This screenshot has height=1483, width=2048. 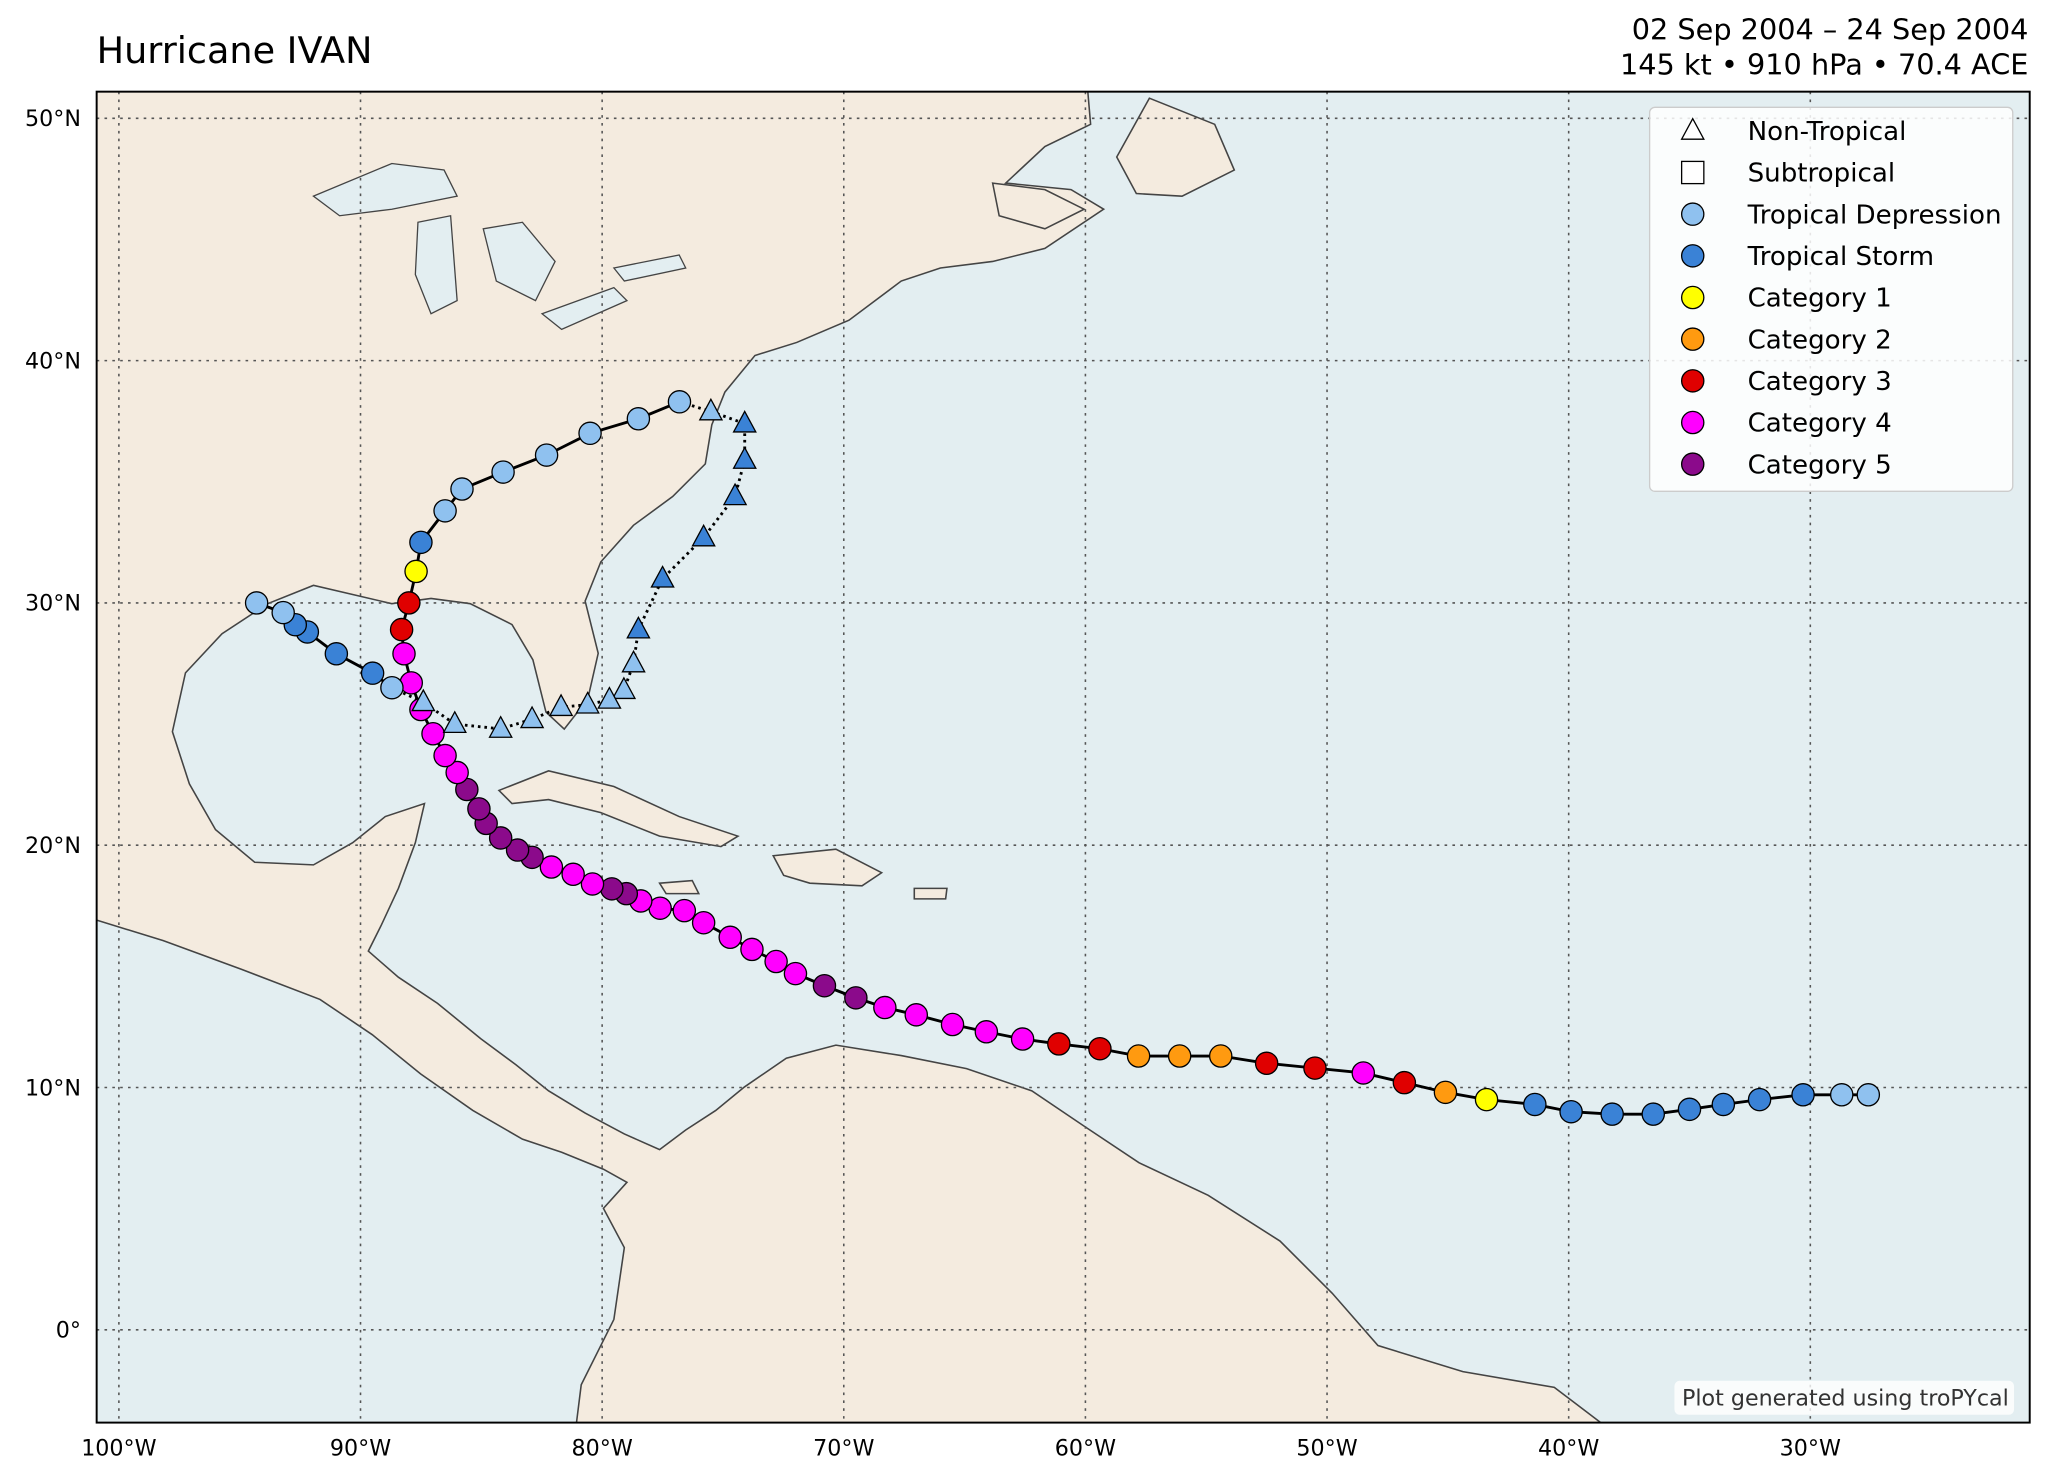 I want to click on legend-label: Non-Tropical, so click(x=1827, y=132).